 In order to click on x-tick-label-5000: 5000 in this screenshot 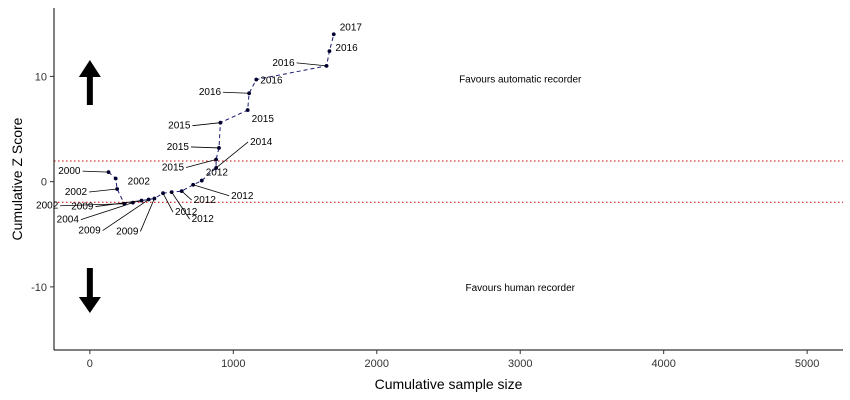, I will do `click(807, 364)`.